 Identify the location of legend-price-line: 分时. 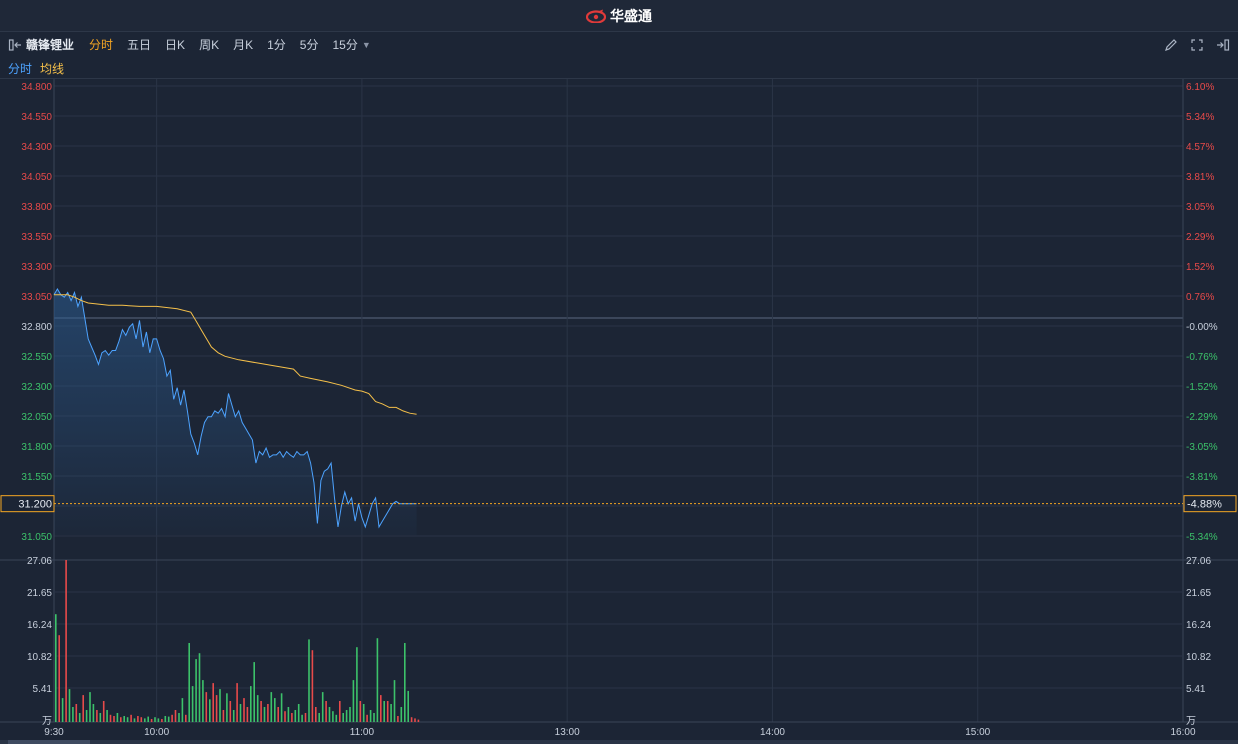
(20, 68).